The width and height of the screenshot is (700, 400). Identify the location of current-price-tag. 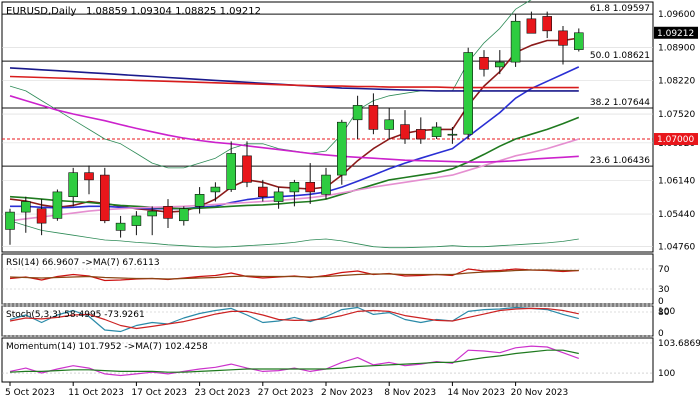
(676, 32).